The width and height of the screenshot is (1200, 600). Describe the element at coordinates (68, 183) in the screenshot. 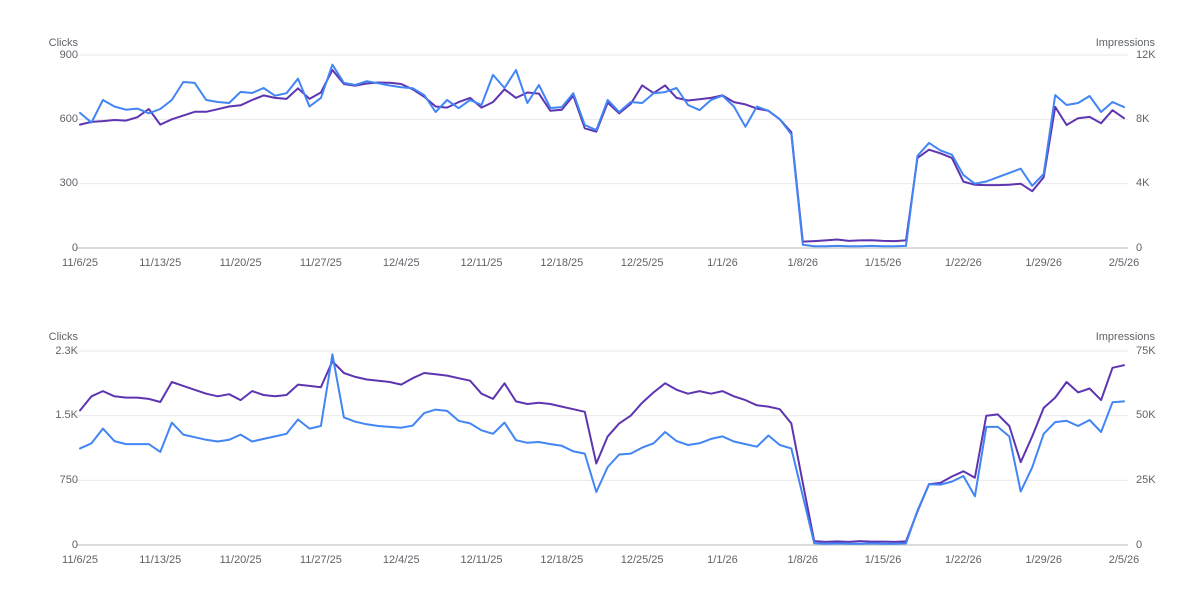

I see `y-axis-tick-label-left: 300` at that location.